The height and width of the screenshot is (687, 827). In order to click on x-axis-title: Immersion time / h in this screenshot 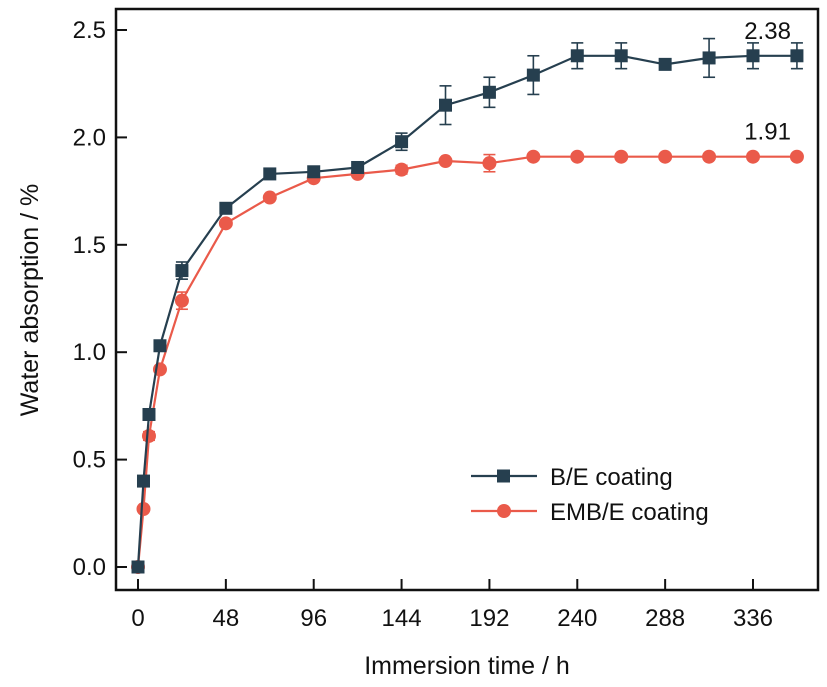, I will do `click(467, 666)`.